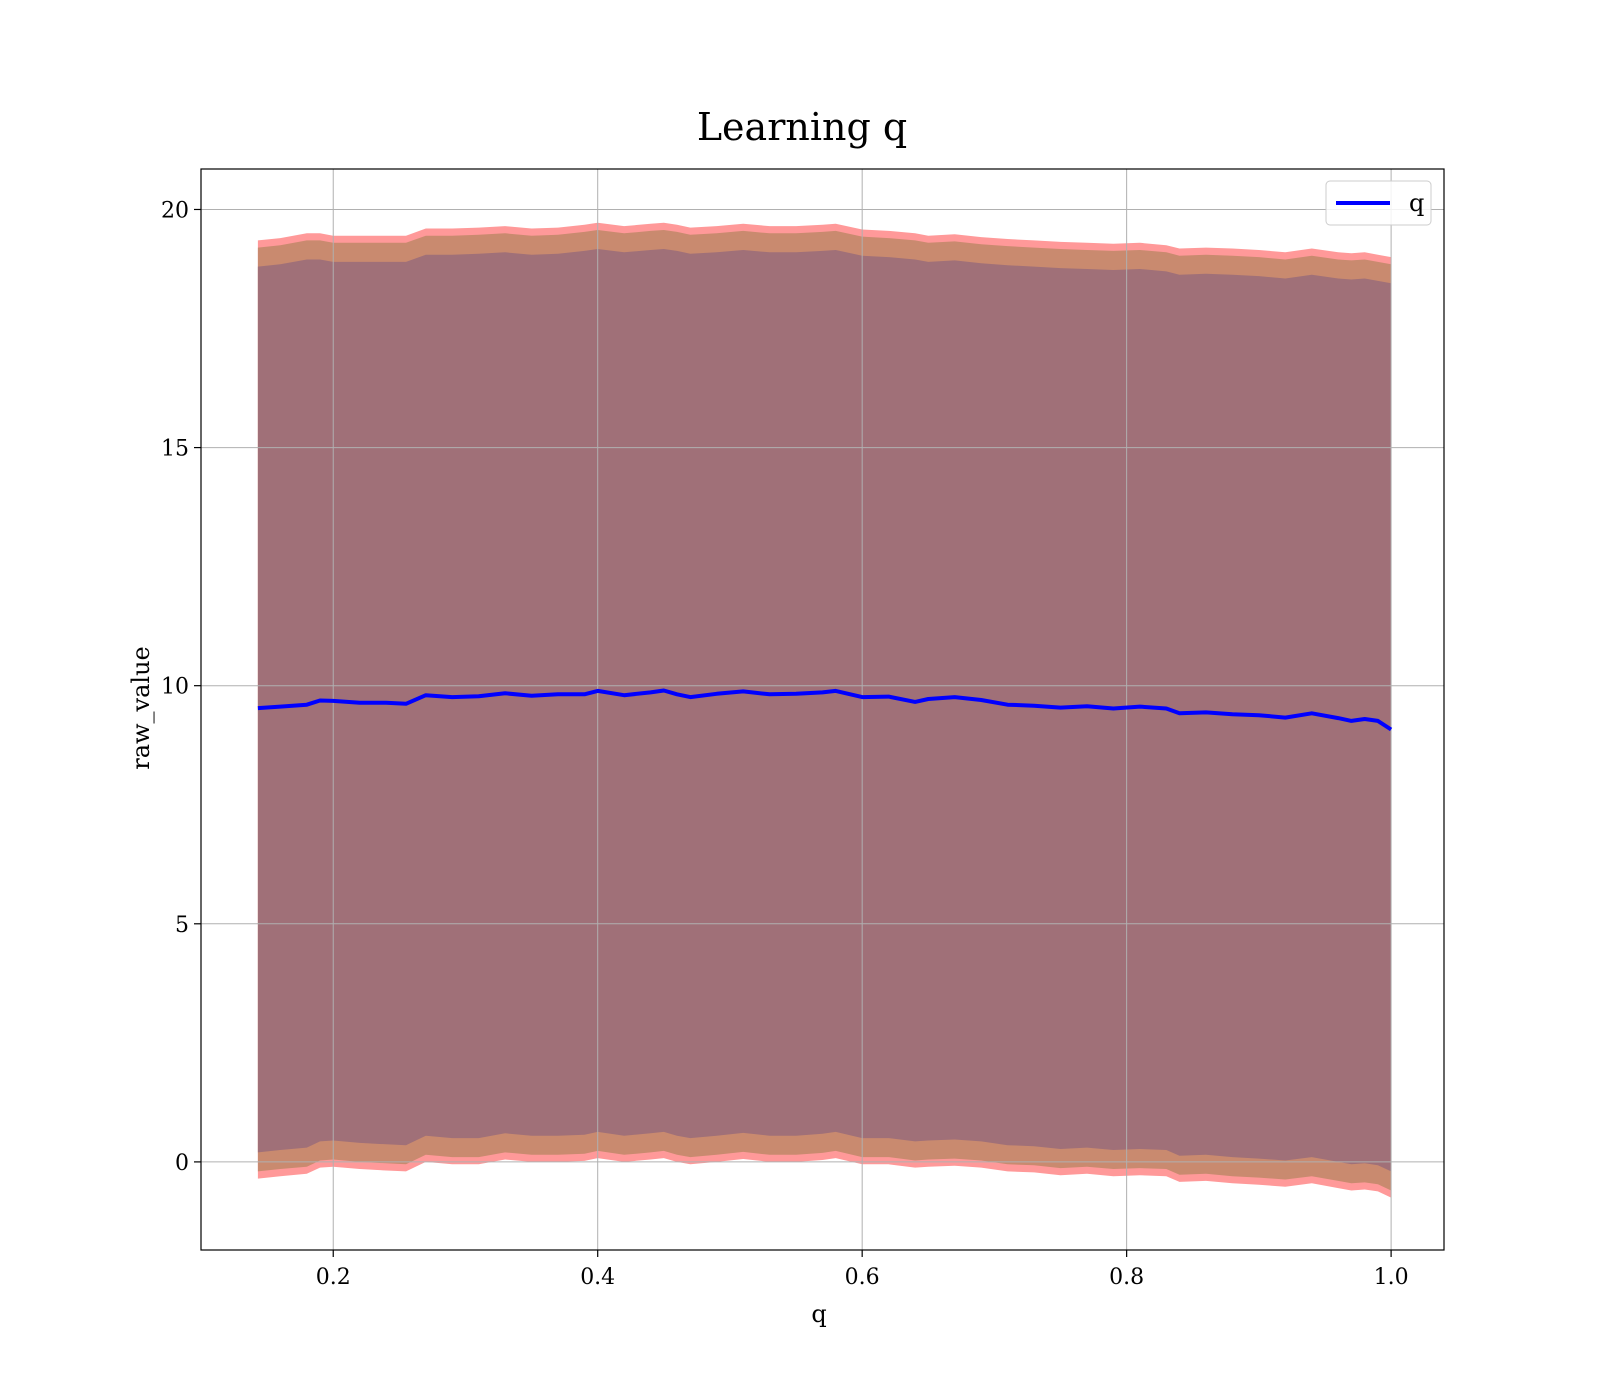  What do you see at coordinates (175, 210) in the screenshot?
I see `y-tick-label: 20` at bounding box center [175, 210].